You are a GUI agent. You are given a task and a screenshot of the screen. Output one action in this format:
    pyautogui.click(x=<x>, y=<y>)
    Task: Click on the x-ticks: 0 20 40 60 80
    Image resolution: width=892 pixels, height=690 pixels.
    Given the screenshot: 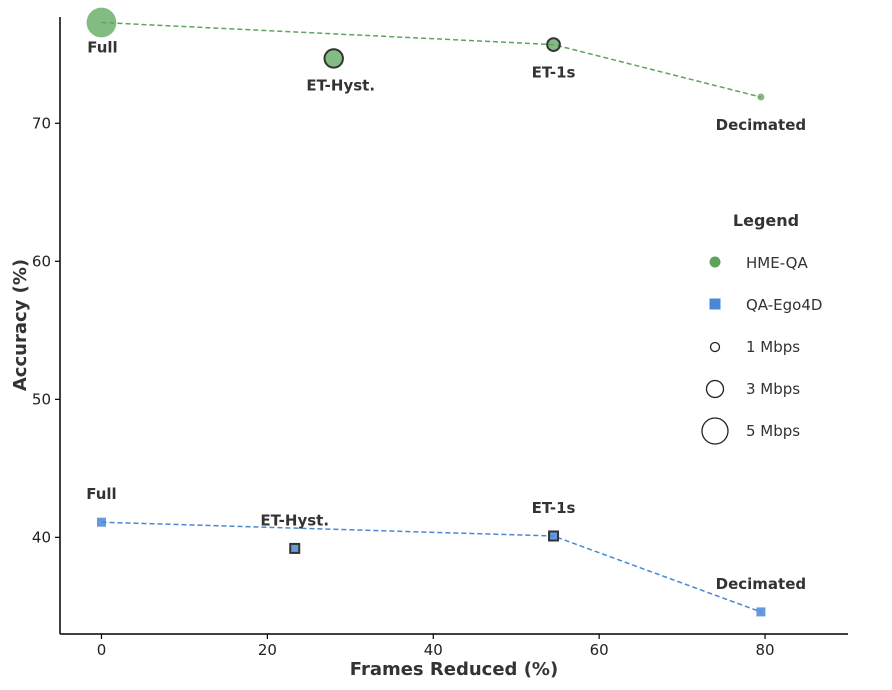 What is the action you would take?
    pyautogui.click(x=436, y=646)
    